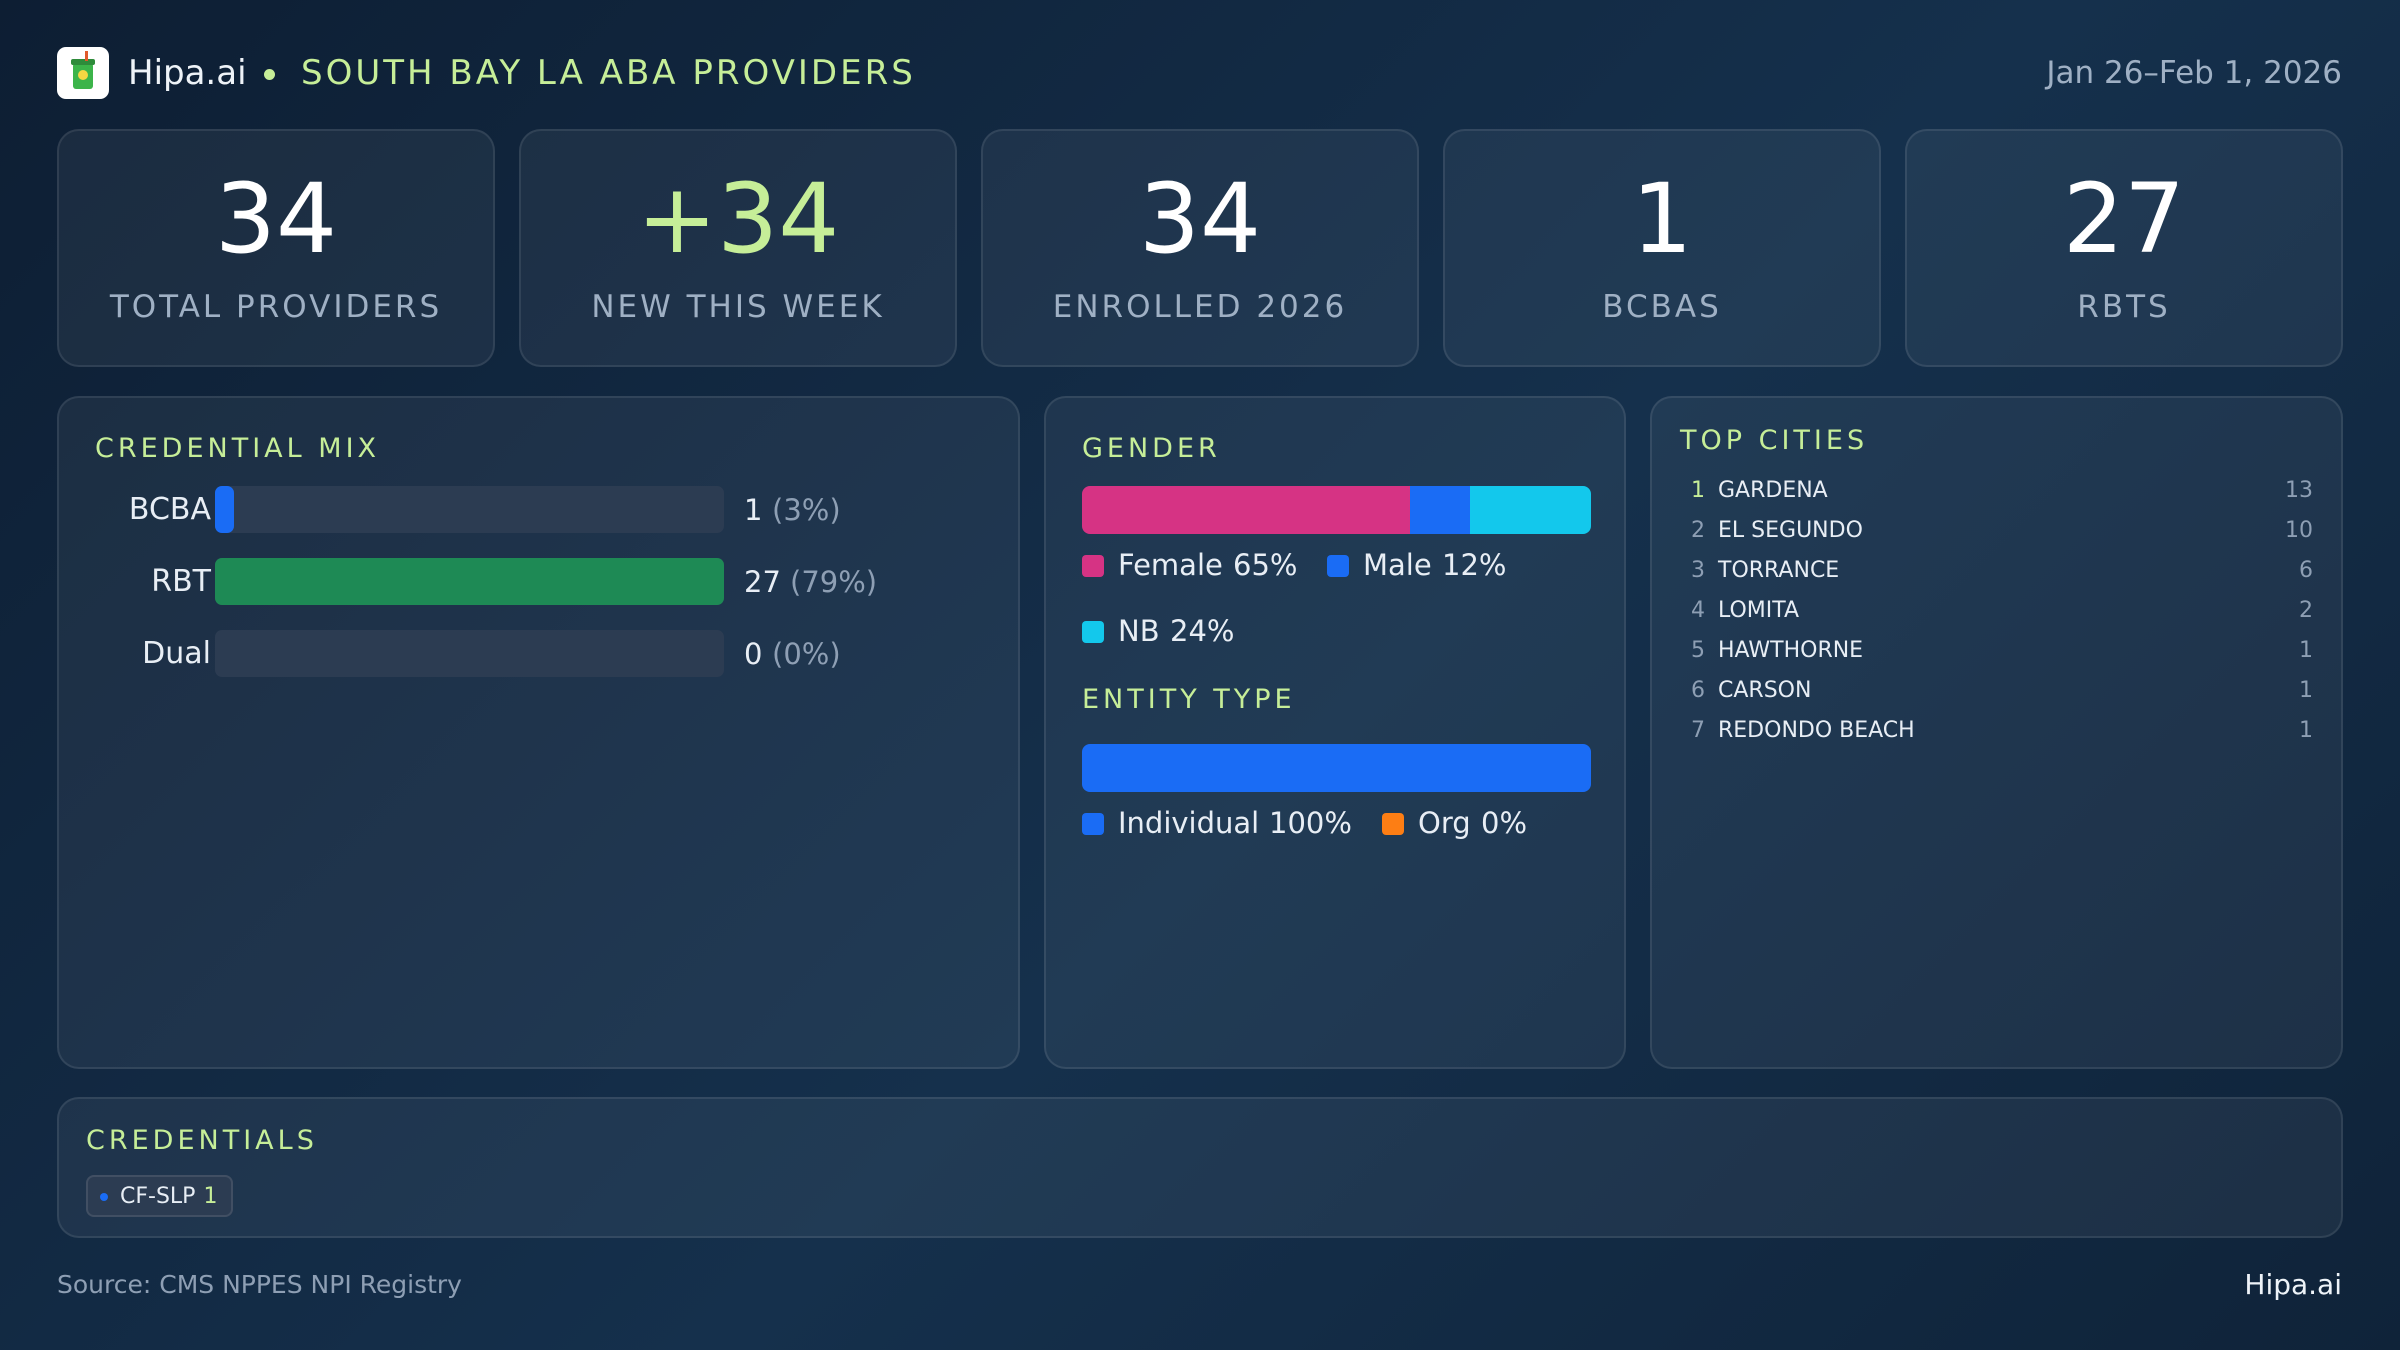 This screenshot has height=1350, width=2400. Describe the element at coordinates (1698, 690) in the screenshot. I see `city-rank: 6` at that location.